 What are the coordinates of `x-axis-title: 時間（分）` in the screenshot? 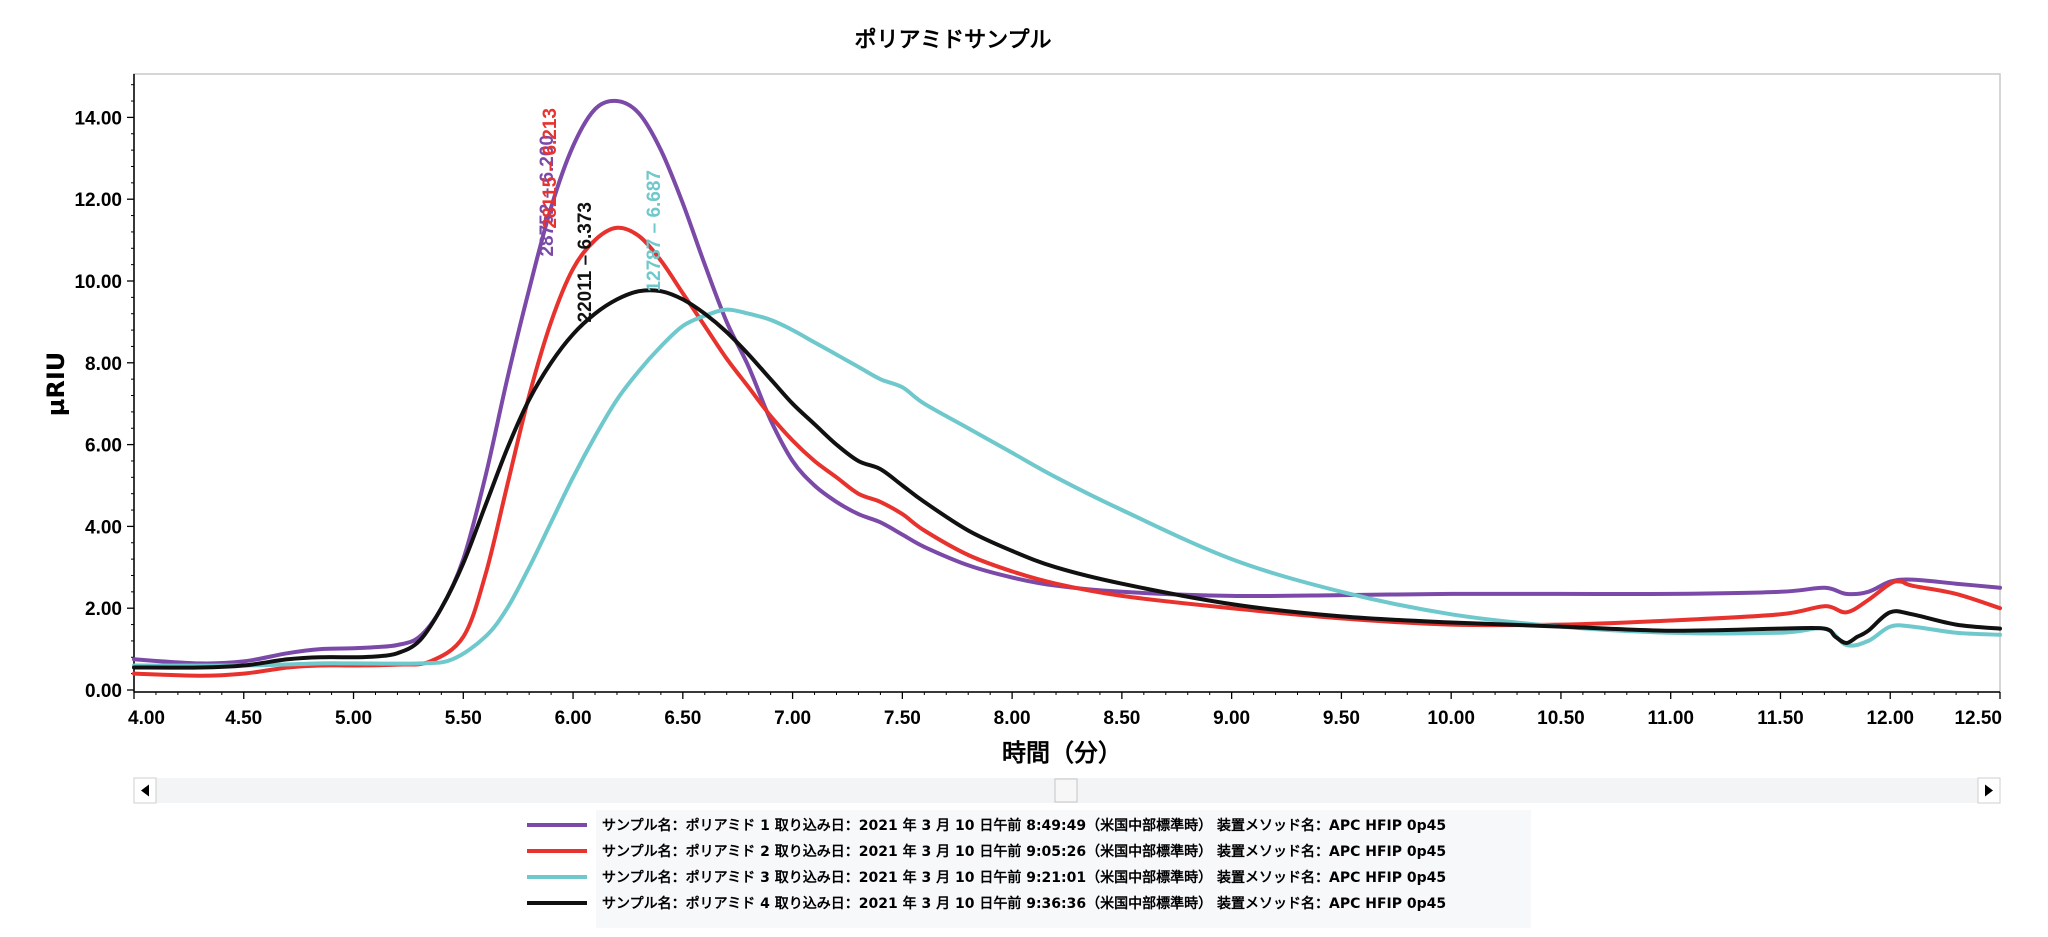 It's located at (1062, 753).